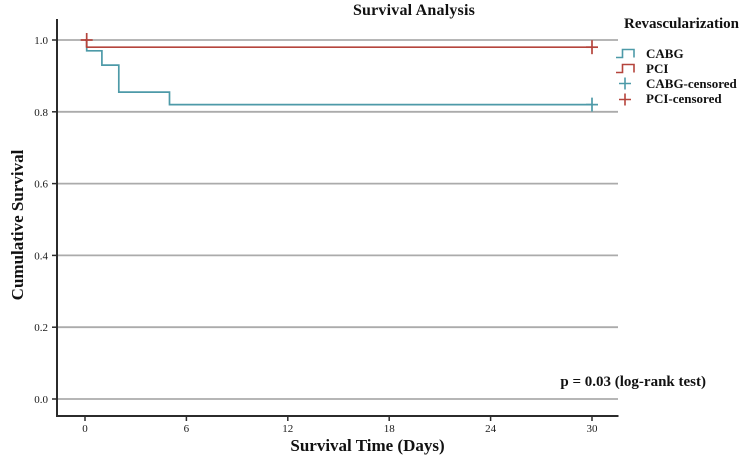  What do you see at coordinates (85, 429) in the screenshot?
I see `x-tick-label: 0` at bounding box center [85, 429].